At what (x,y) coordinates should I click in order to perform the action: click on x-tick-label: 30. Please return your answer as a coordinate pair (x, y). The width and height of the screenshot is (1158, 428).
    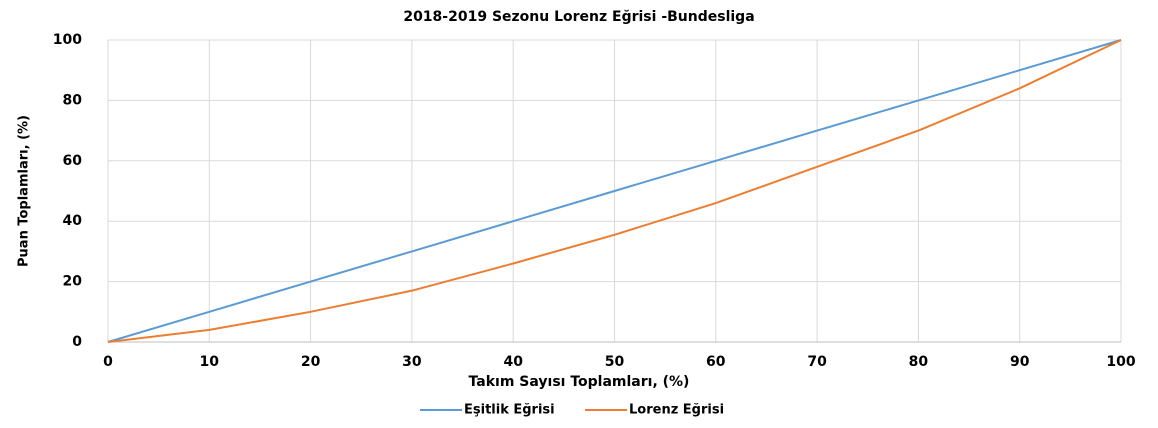
    Looking at the image, I should click on (412, 362).